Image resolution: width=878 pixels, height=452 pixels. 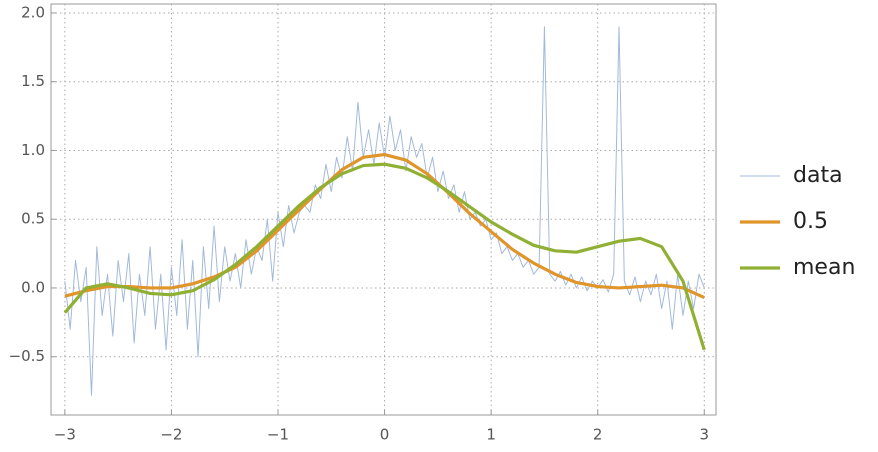 What do you see at coordinates (27, 356) in the screenshot?
I see `y-tick-label: −0.5` at bounding box center [27, 356].